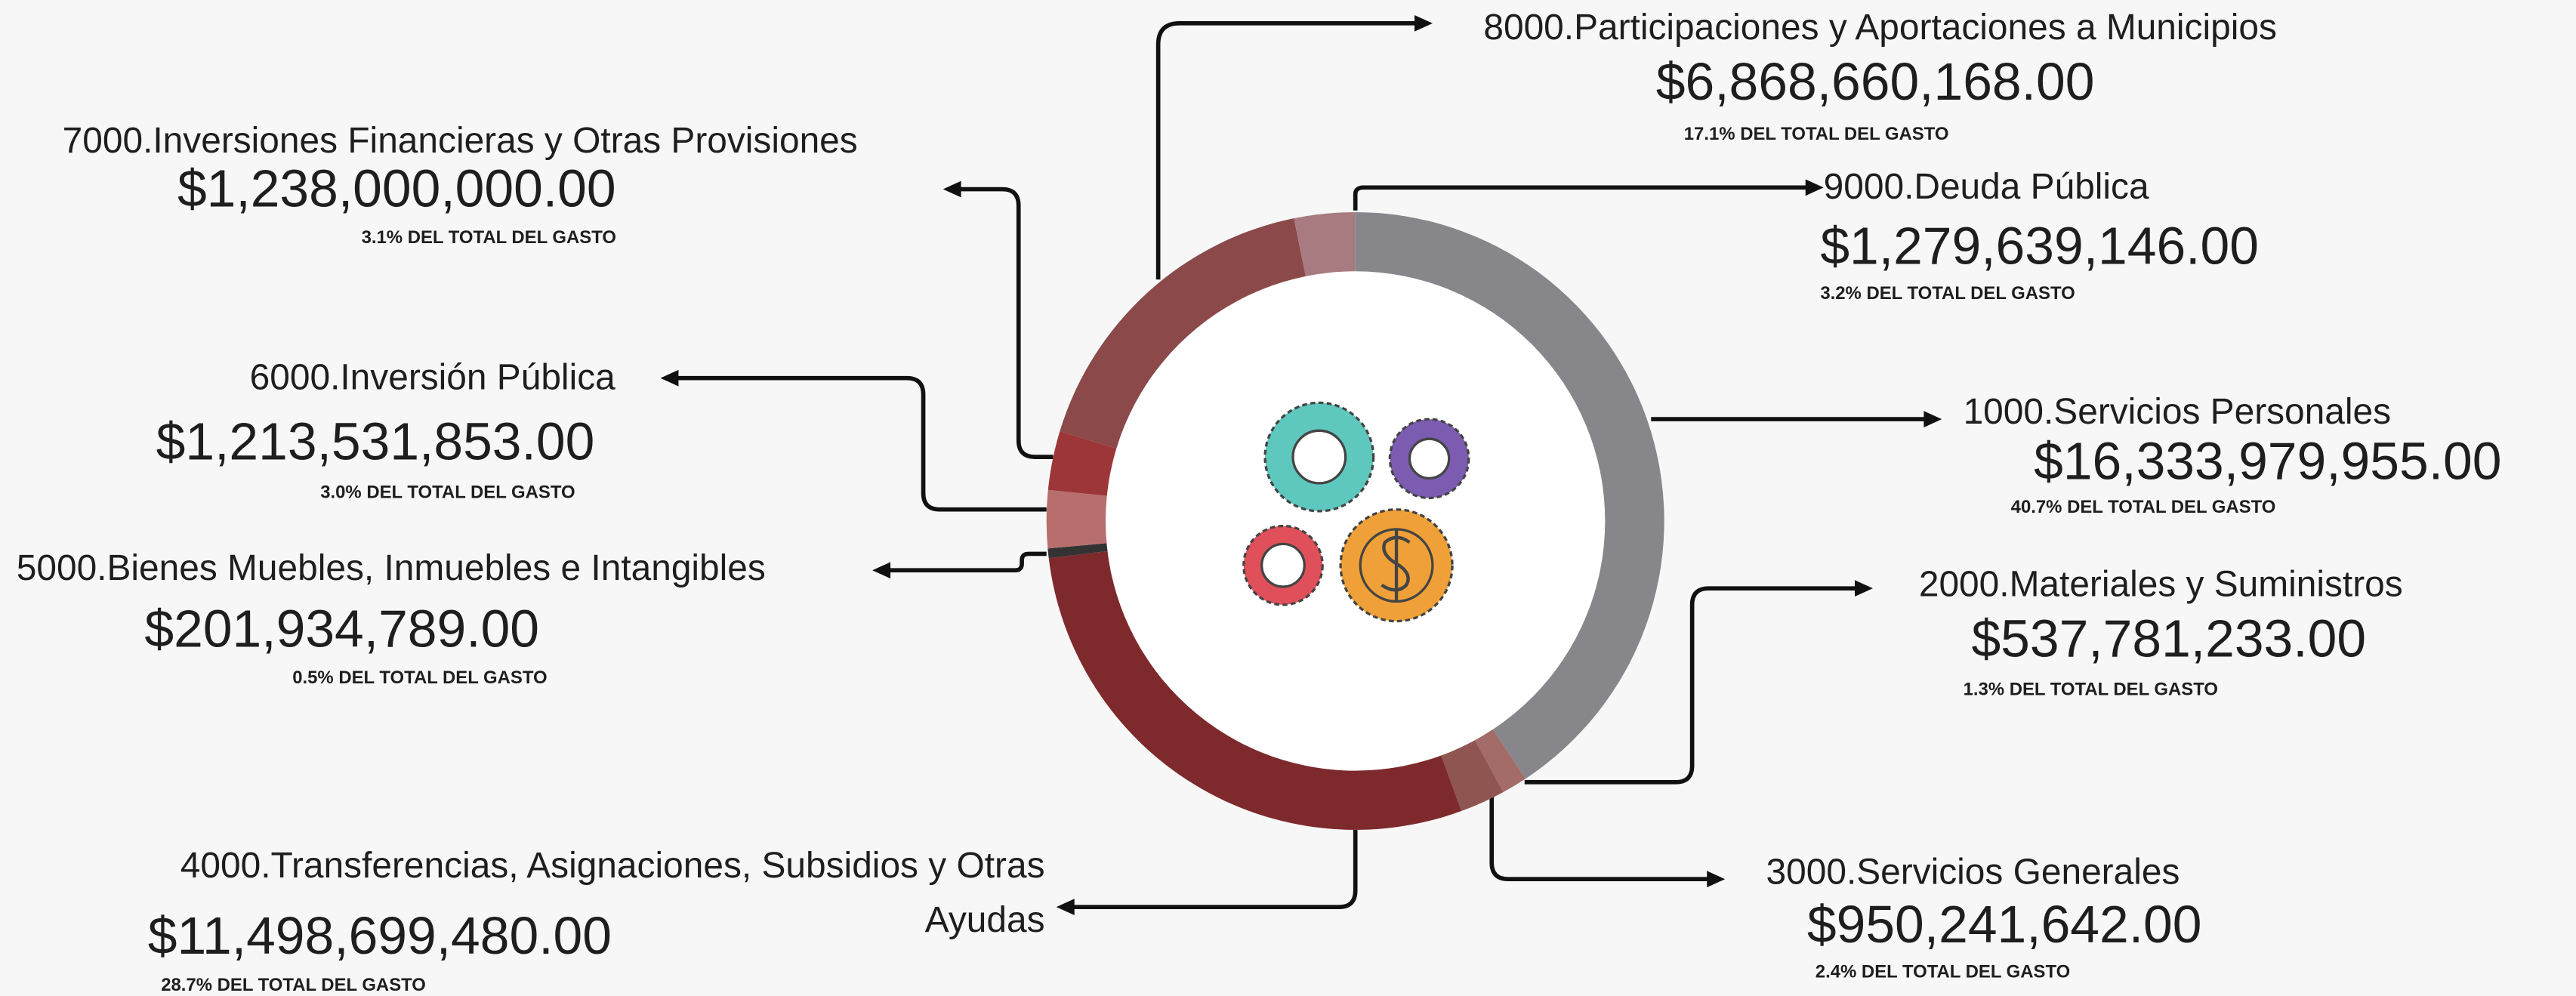 The image size is (2576, 996). I want to click on gears-icon, so click(1356, 512).